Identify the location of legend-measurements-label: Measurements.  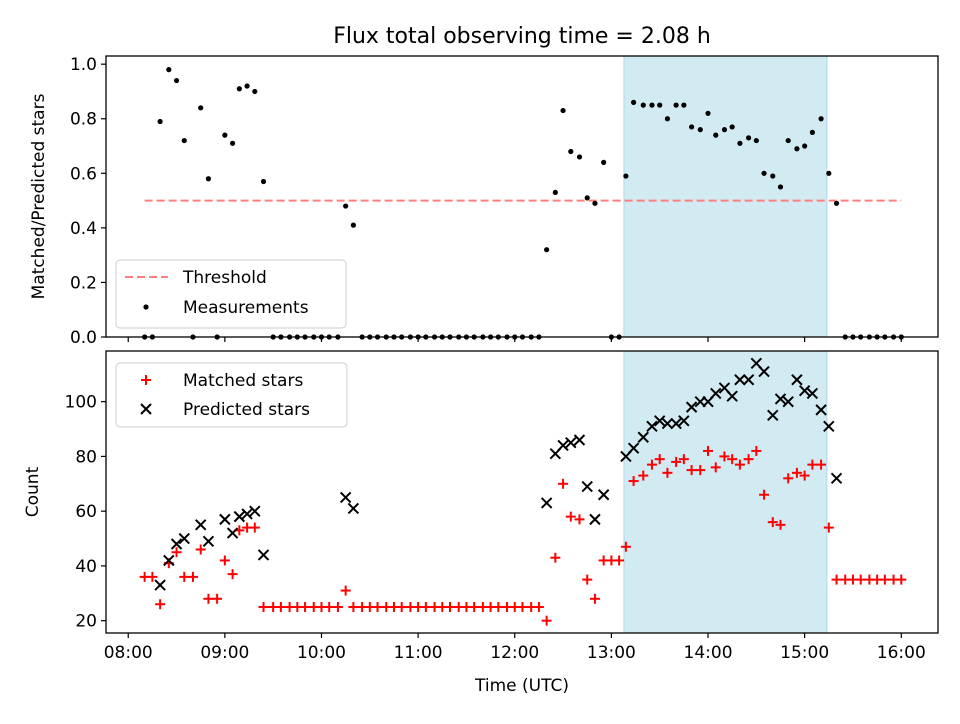
(246, 308).